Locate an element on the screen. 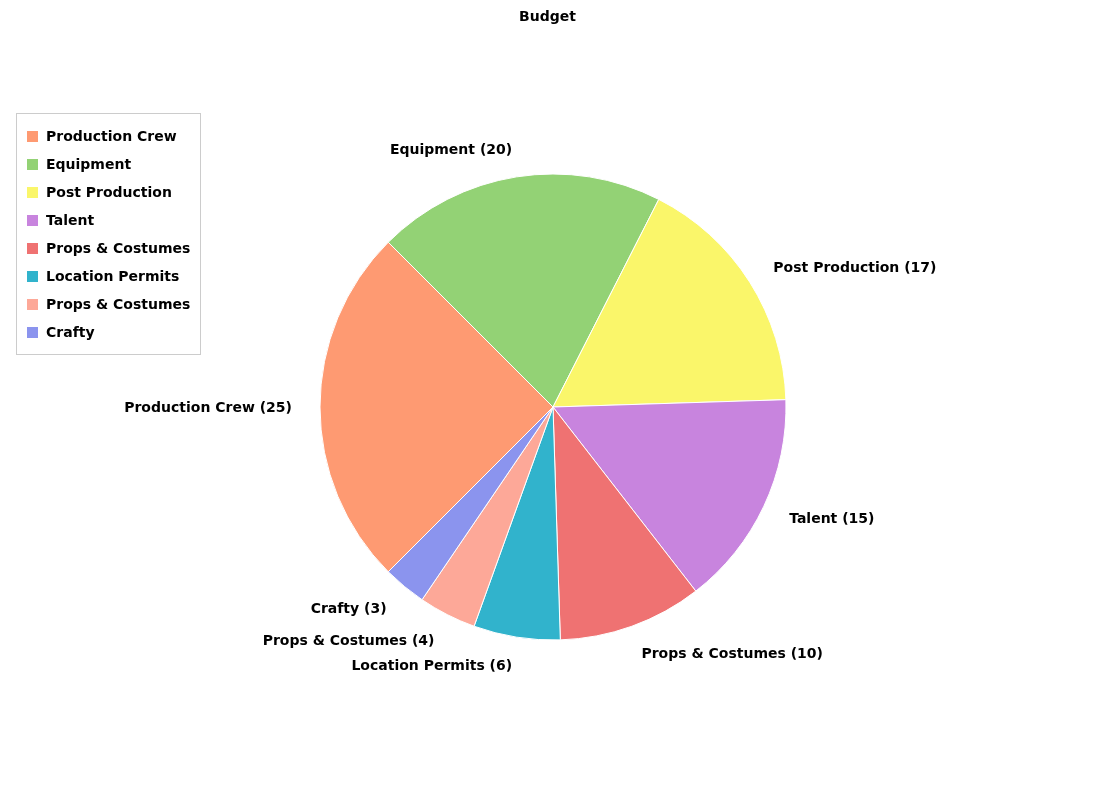  legend-label: Production Crew is located at coordinates (111, 136).